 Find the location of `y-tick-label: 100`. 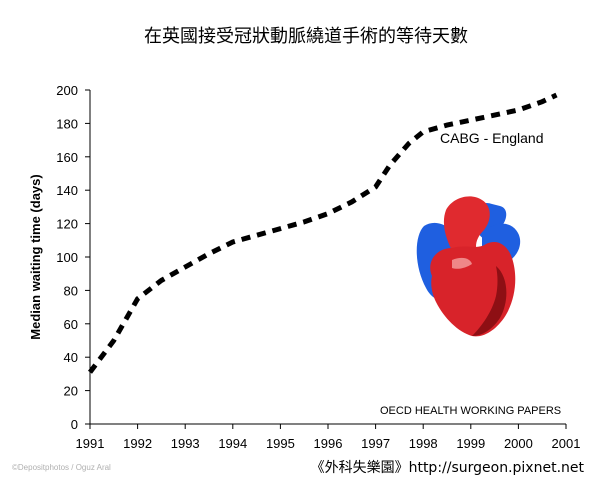

y-tick-label: 100 is located at coordinates (67, 257).